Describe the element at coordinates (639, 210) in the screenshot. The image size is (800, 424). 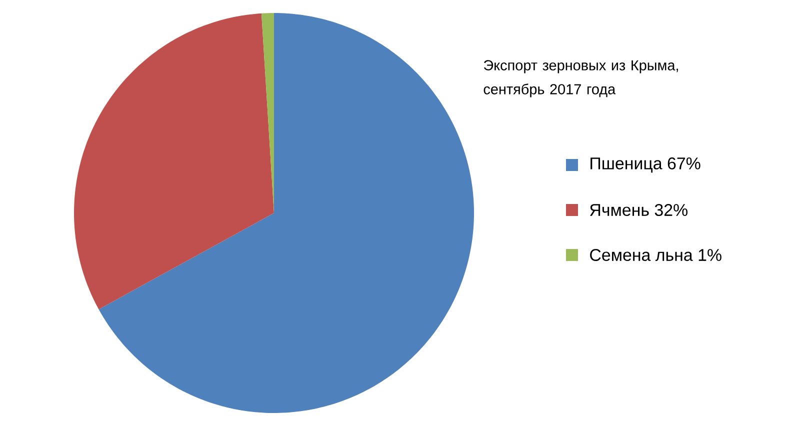
I see `legend-label: Ячмень 32%` at that location.